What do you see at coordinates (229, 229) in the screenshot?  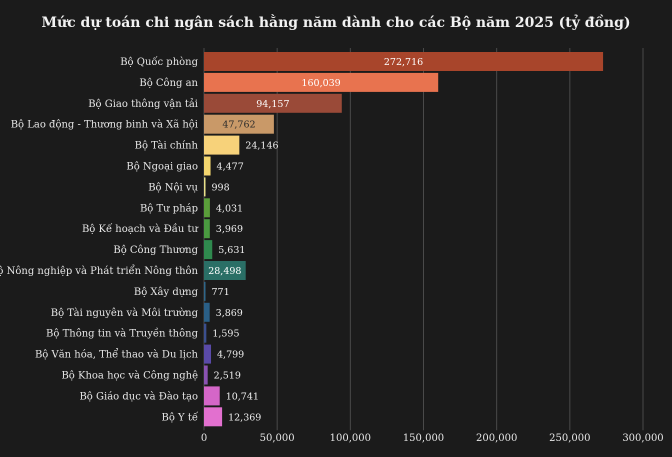 I see `value-label: 3,969` at bounding box center [229, 229].